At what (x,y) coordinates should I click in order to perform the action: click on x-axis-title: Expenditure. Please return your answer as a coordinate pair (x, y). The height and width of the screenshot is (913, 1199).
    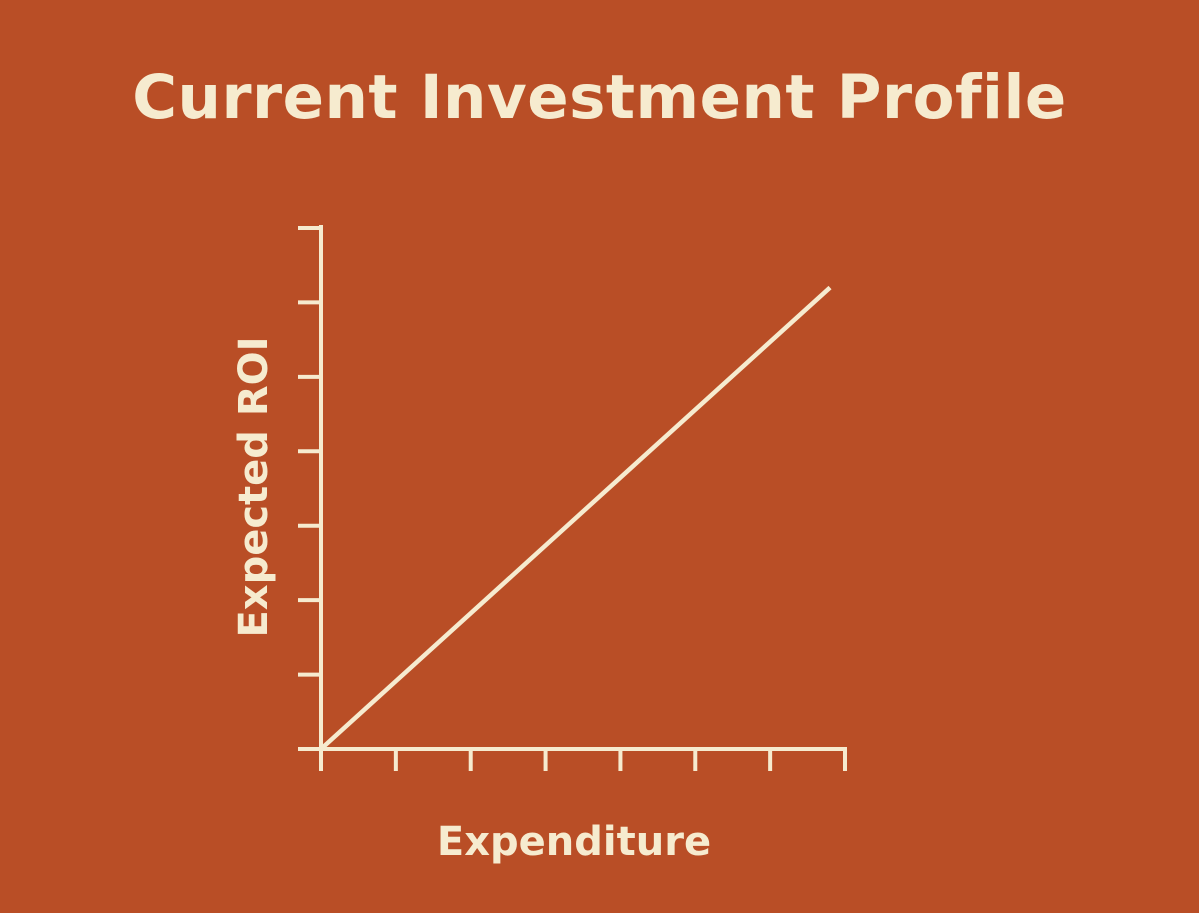
    Looking at the image, I should click on (574, 842).